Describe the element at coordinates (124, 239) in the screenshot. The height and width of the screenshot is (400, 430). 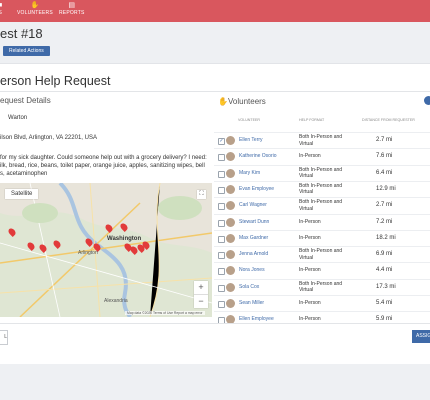
I see `map-label-washington: Washington` at that location.